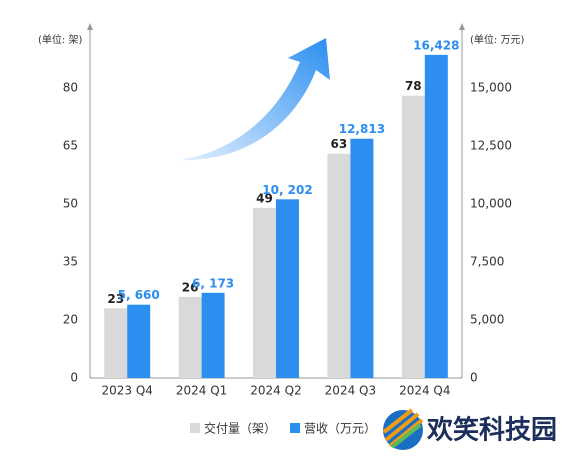 Image resolution: width=566 pixels, height=459 pixels. What do you see at coordinates (424, 391) in the screenshot?
I see `x-tick-label: 2024 Q4` at bounding box center [424, 391].